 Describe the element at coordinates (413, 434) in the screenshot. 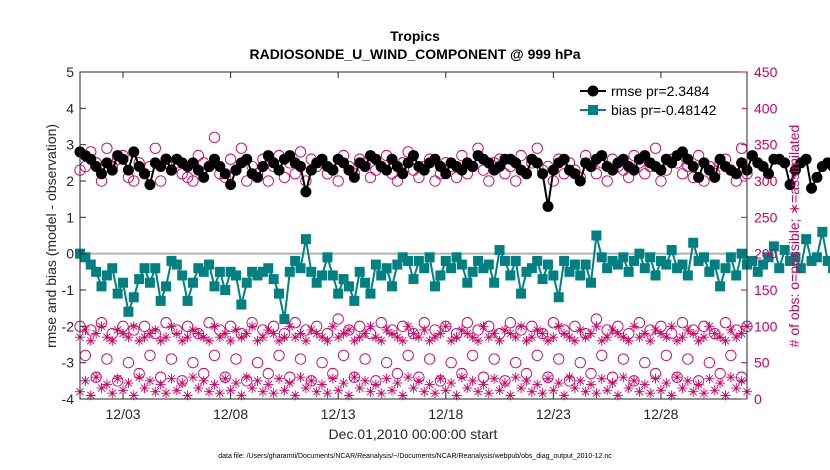

I see `x-axis-label: Dec.01,2010 00:00:00 start` at that location.